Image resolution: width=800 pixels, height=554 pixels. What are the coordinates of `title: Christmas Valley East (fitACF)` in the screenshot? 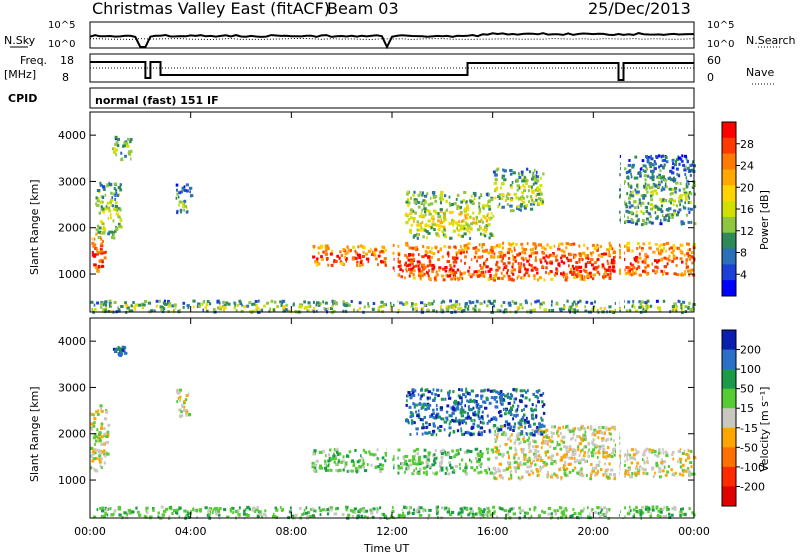 It's located at (211, 9).